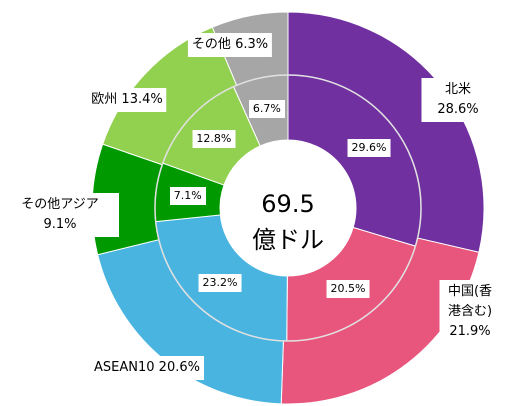 This screenshot has width=531, height=406. Describe the element at coordinates (124, 367) in the screenshot. I see `category-label: ASEAN10` at that location.